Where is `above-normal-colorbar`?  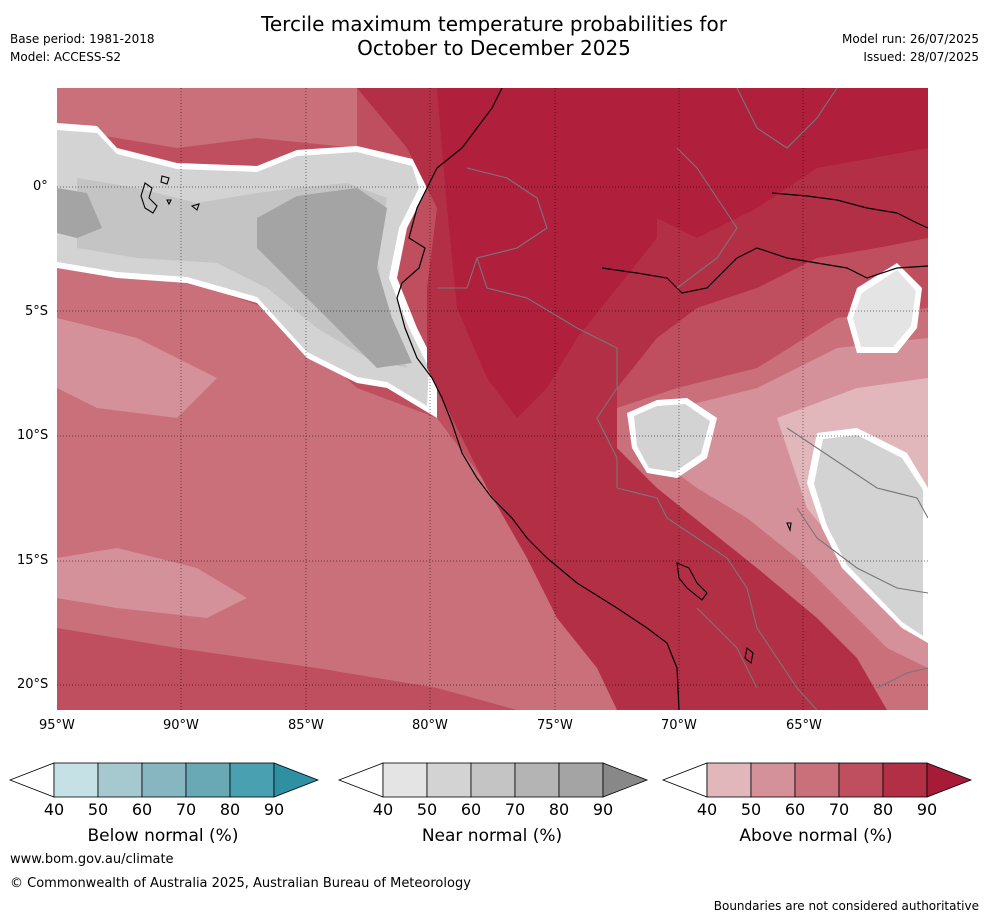 above-normal-colorbar is located at coordinates (817, 780).